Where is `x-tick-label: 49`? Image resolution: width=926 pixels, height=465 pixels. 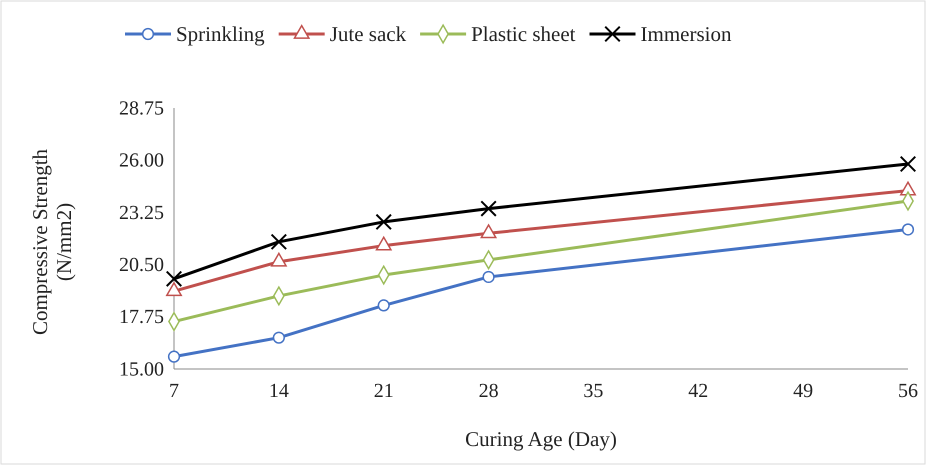 x-tick-label: 49 is located at coordinates (803, 391).